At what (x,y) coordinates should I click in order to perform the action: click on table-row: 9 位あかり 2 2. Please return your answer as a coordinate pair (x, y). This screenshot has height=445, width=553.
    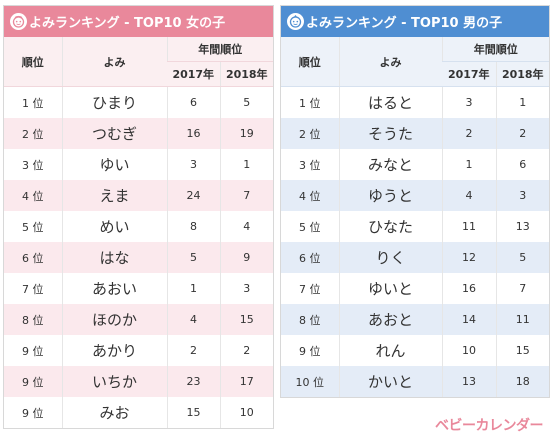
    Looking at the image, I should click on (138, 350).